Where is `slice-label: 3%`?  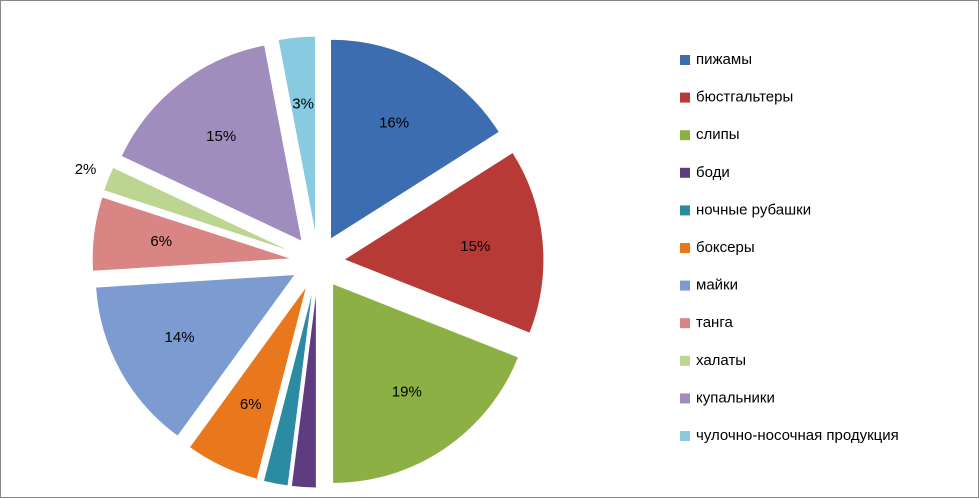
slice-label: 3% is located at coordinates (303, 104).